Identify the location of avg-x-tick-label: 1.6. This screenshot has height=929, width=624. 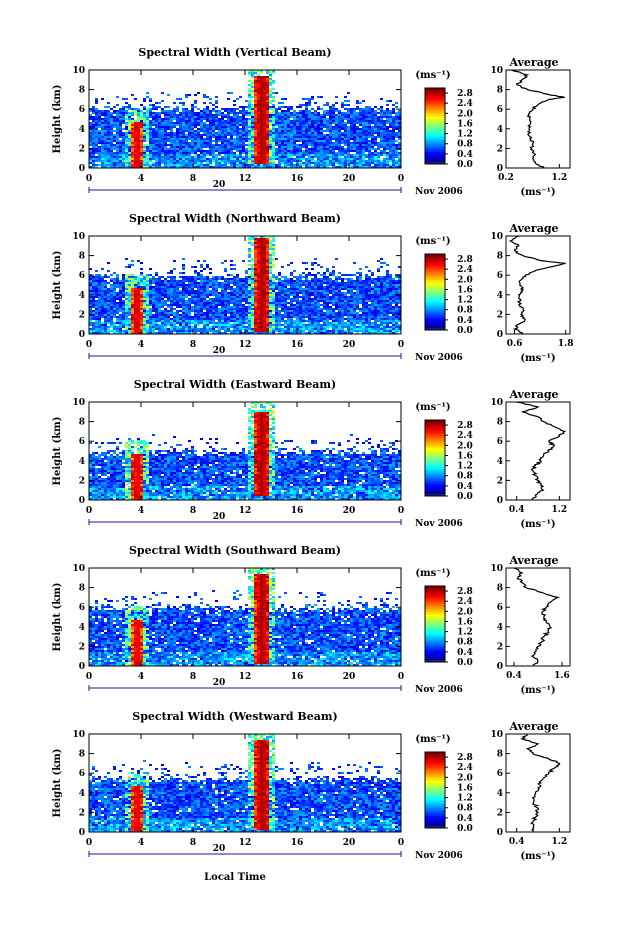
(562, 676).